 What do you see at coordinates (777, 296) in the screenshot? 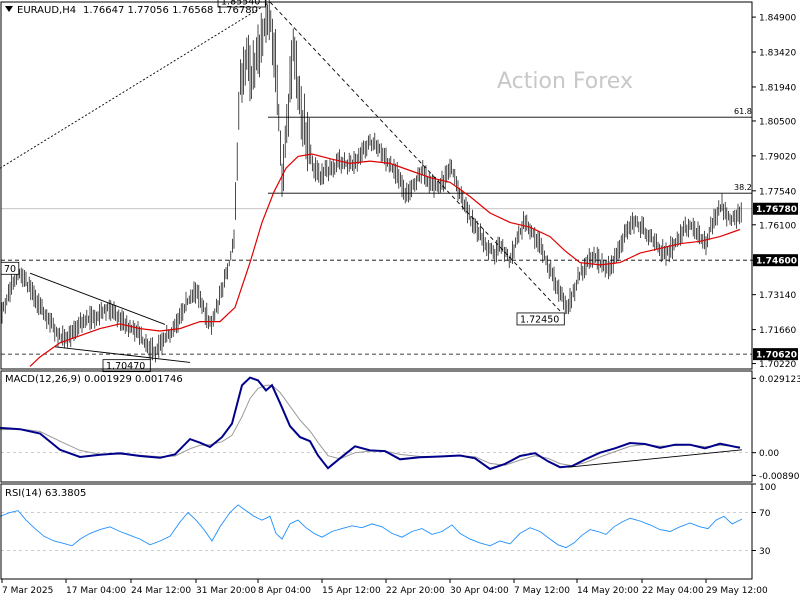
I see `price-tick-label: 1.73140` at bounding box center [777, 296].